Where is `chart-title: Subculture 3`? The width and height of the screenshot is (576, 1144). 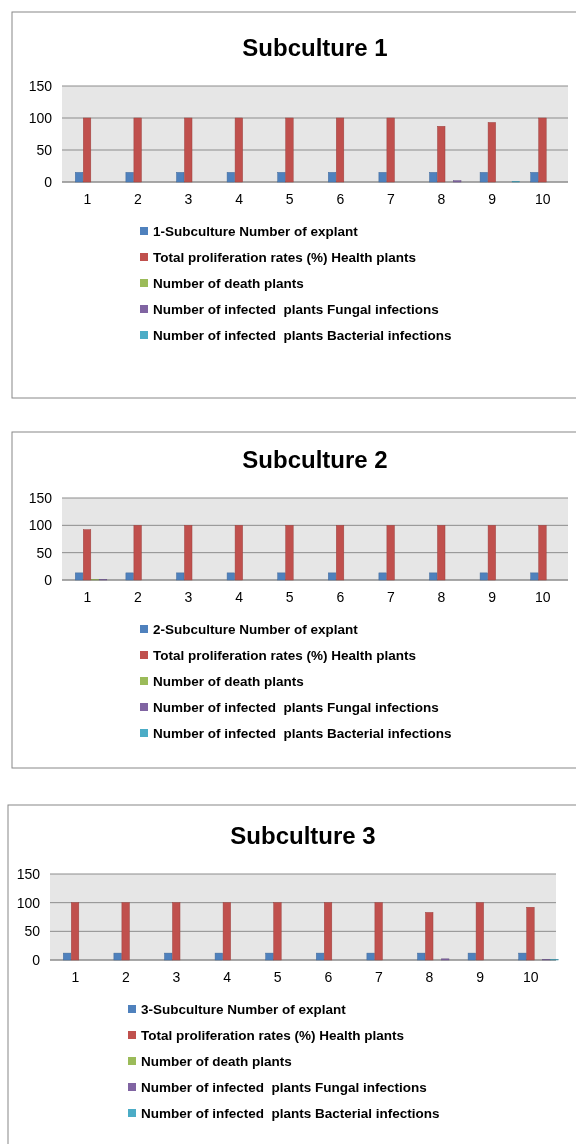
chart-title: Subculture 3 is located at coordinates (303, 835).